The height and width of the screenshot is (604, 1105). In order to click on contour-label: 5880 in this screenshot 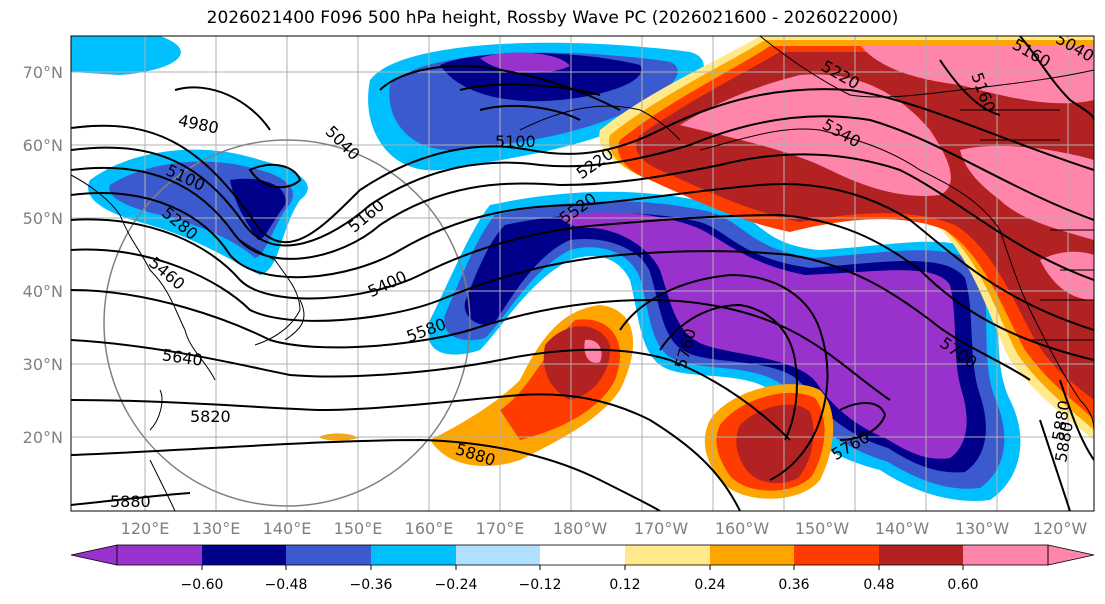, I will do `click(130, 501)`.